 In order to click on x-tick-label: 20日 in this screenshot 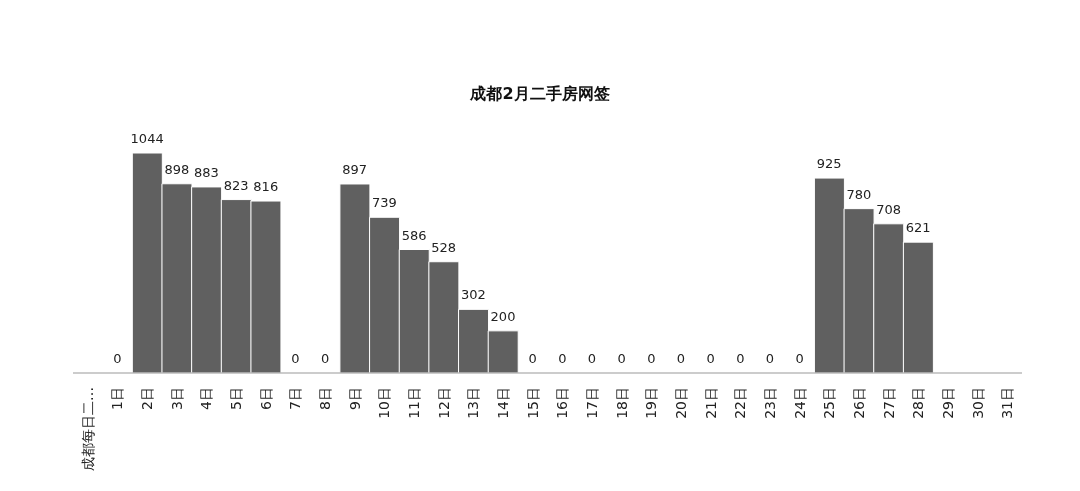, I will do `click(680, 403)`.